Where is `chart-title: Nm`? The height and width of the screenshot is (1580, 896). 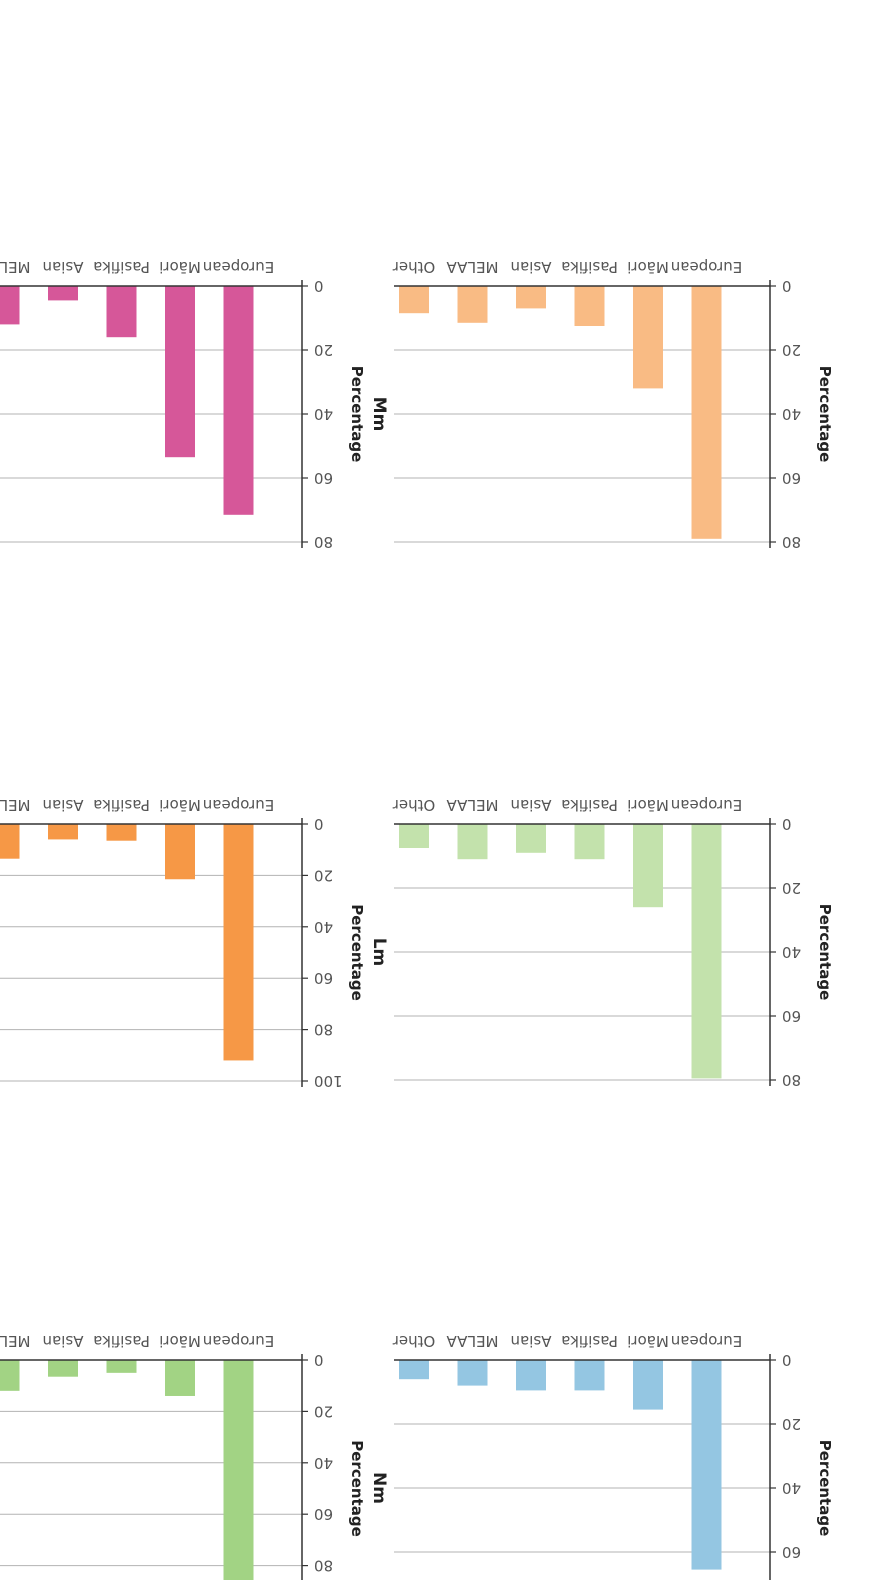
chart-title: Nm is located at coordinates (379, 1488).